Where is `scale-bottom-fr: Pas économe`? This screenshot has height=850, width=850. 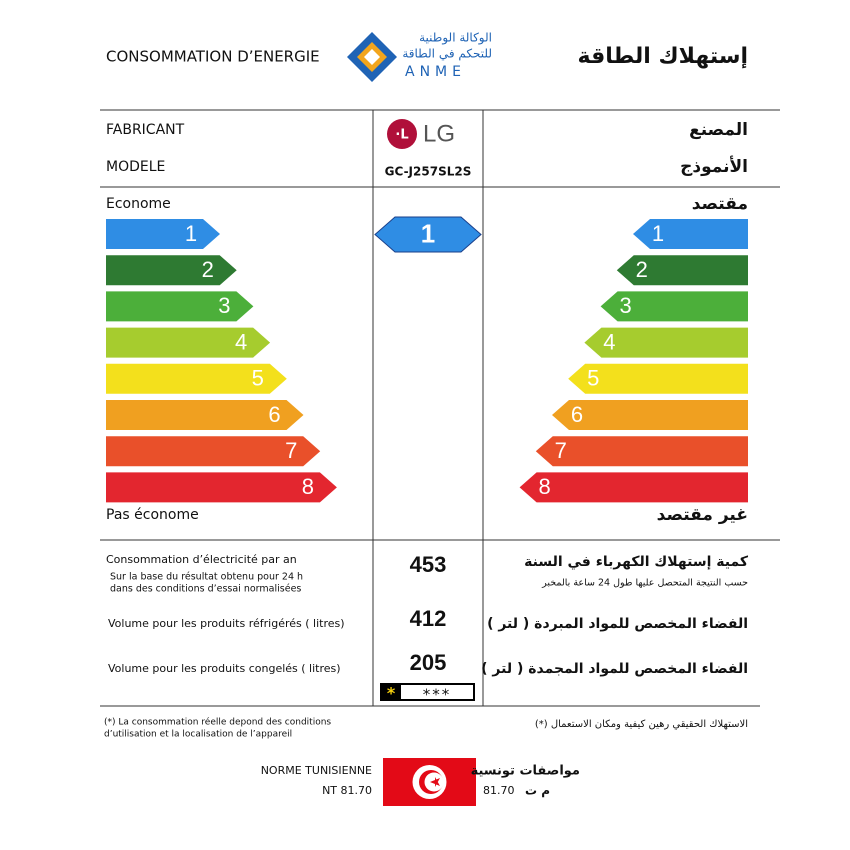 scale-bottom-fr: Pas économe is located at coordinates (152, 515).